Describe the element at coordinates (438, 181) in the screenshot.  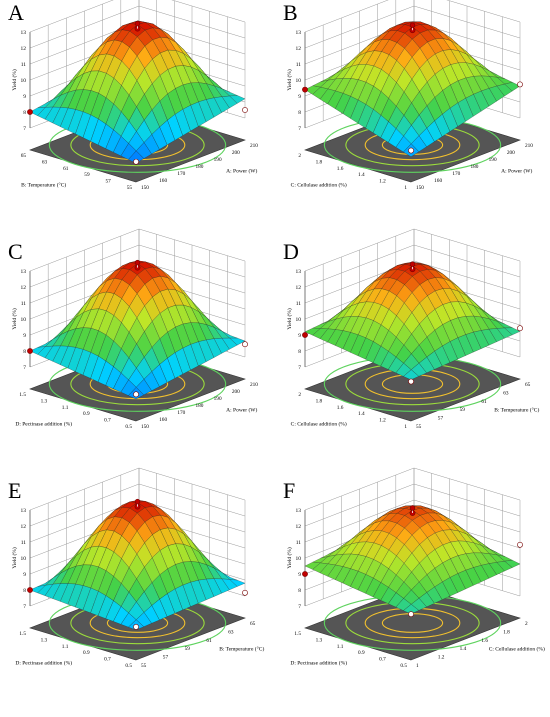
I see `x-tick-label: 160` at that location.